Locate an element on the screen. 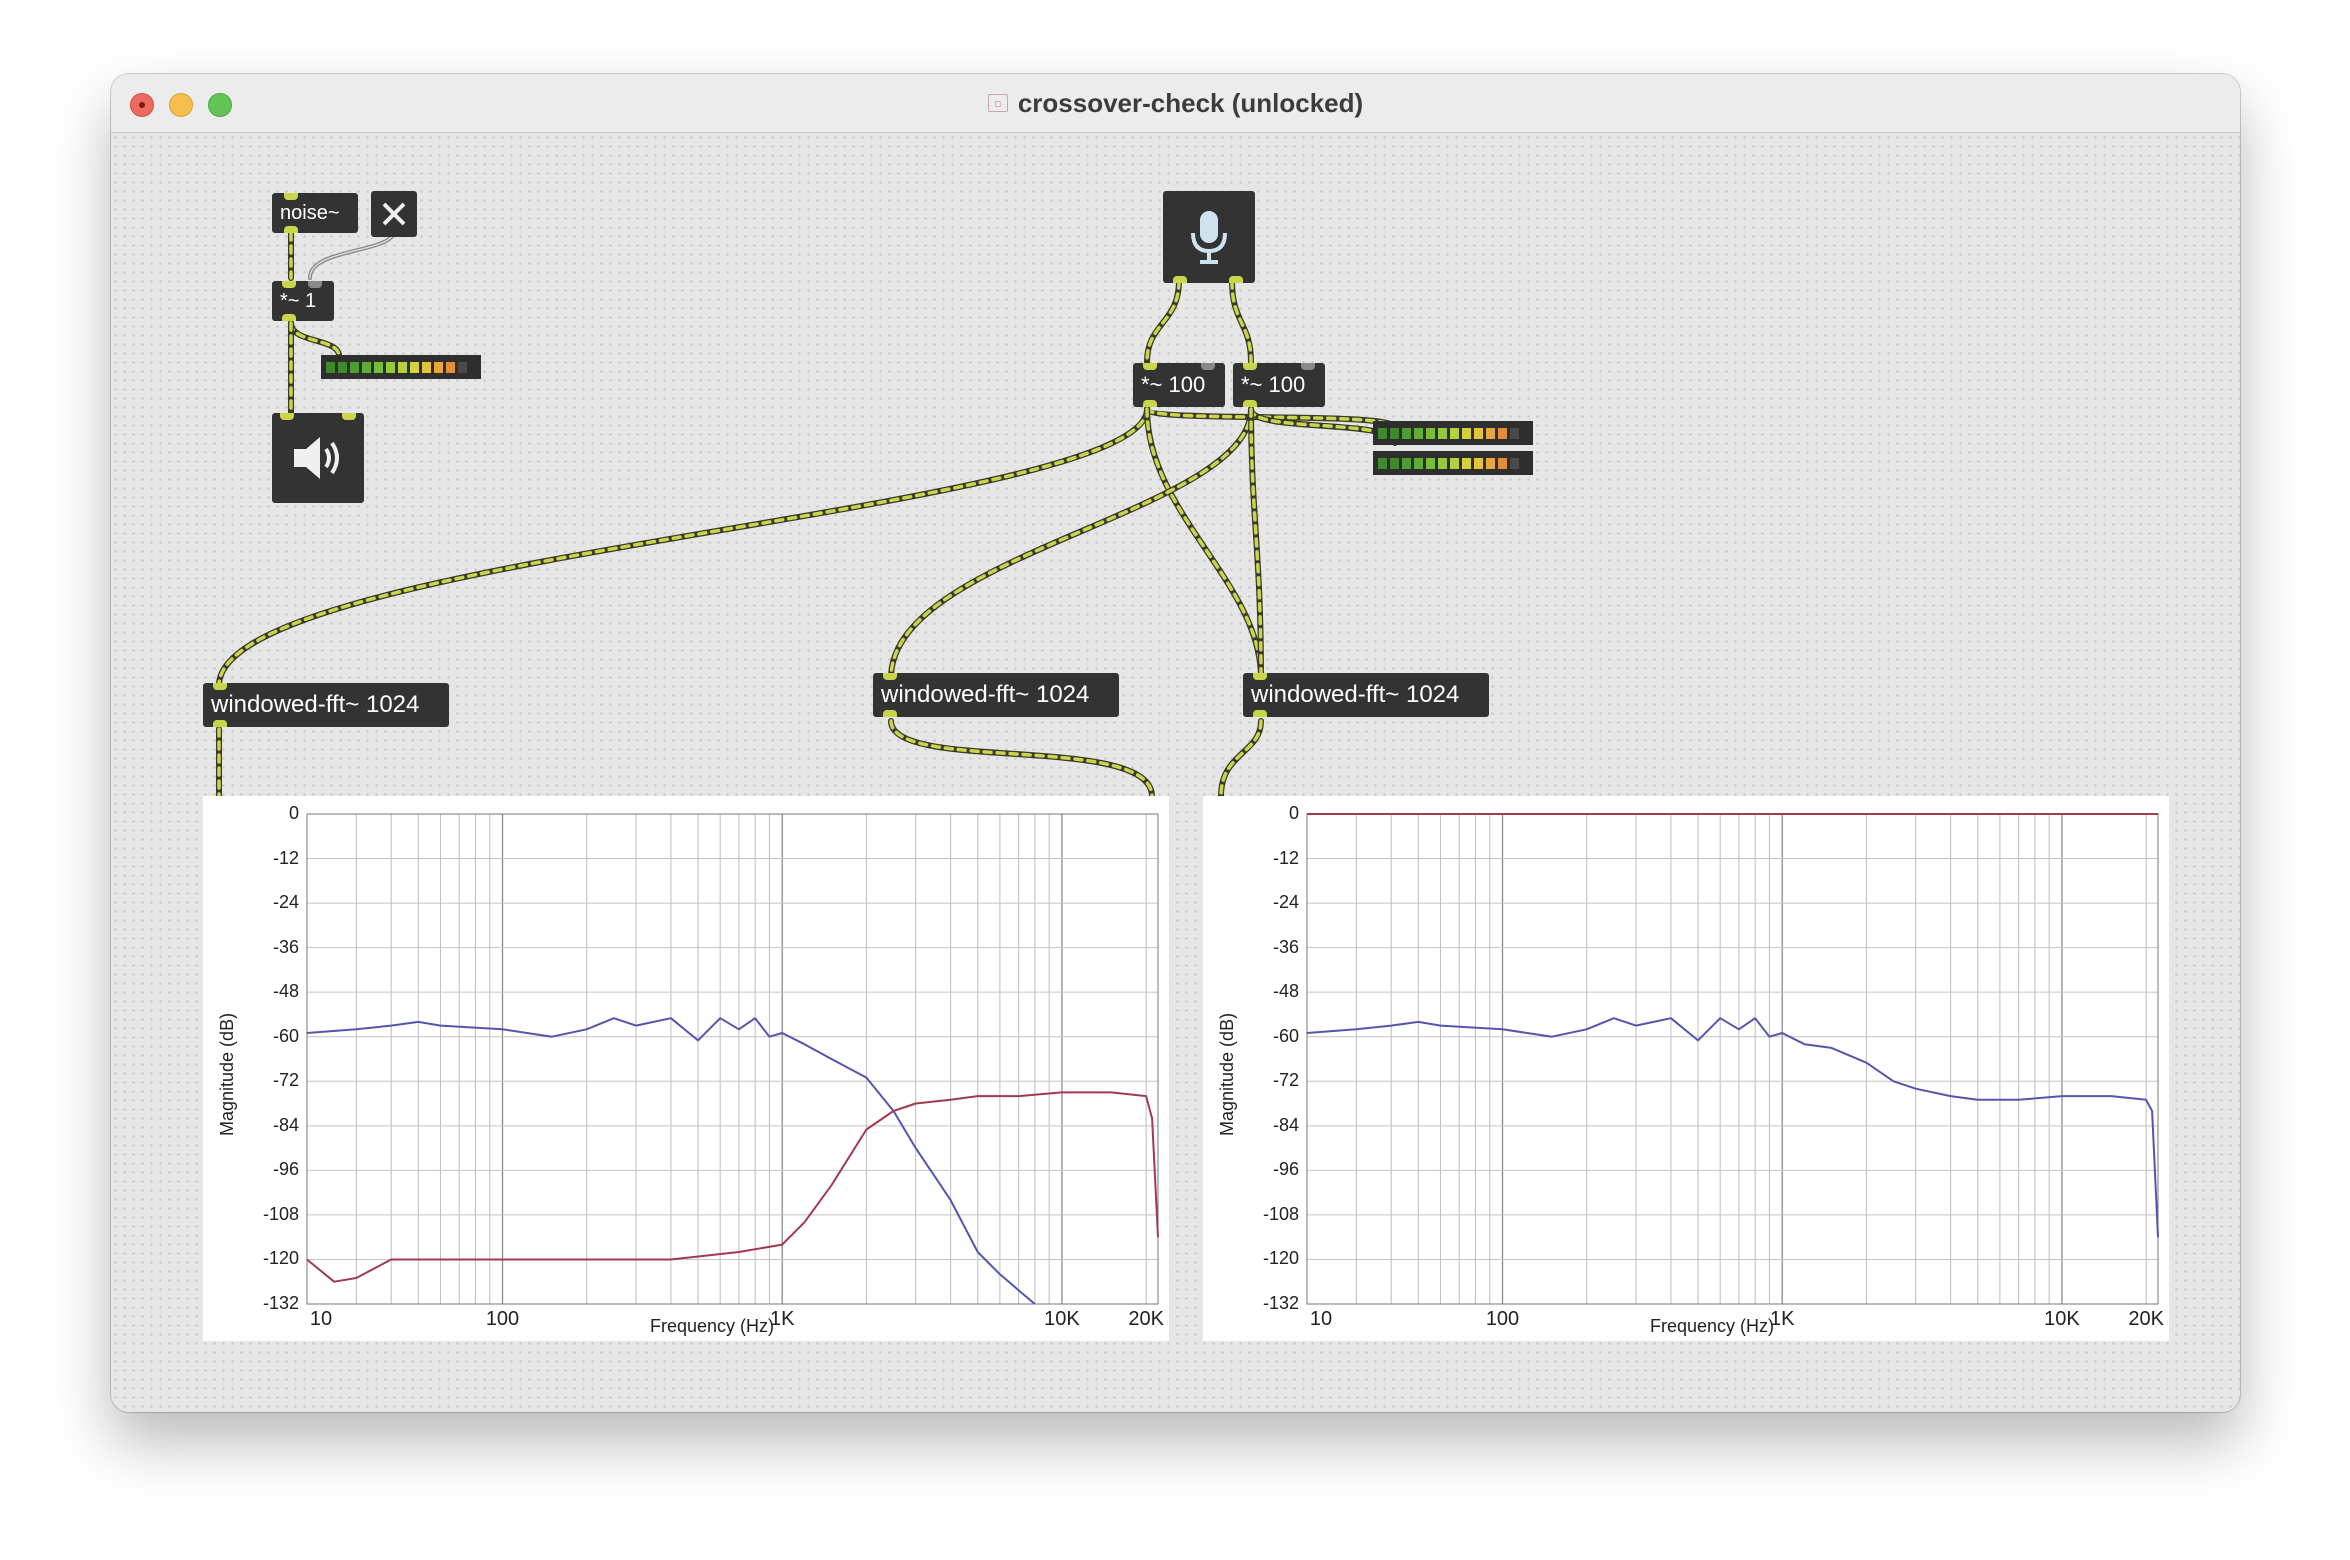 The width and height of the screenshot is (2350, 1560). dac-object is located at coordinates (318, 458).